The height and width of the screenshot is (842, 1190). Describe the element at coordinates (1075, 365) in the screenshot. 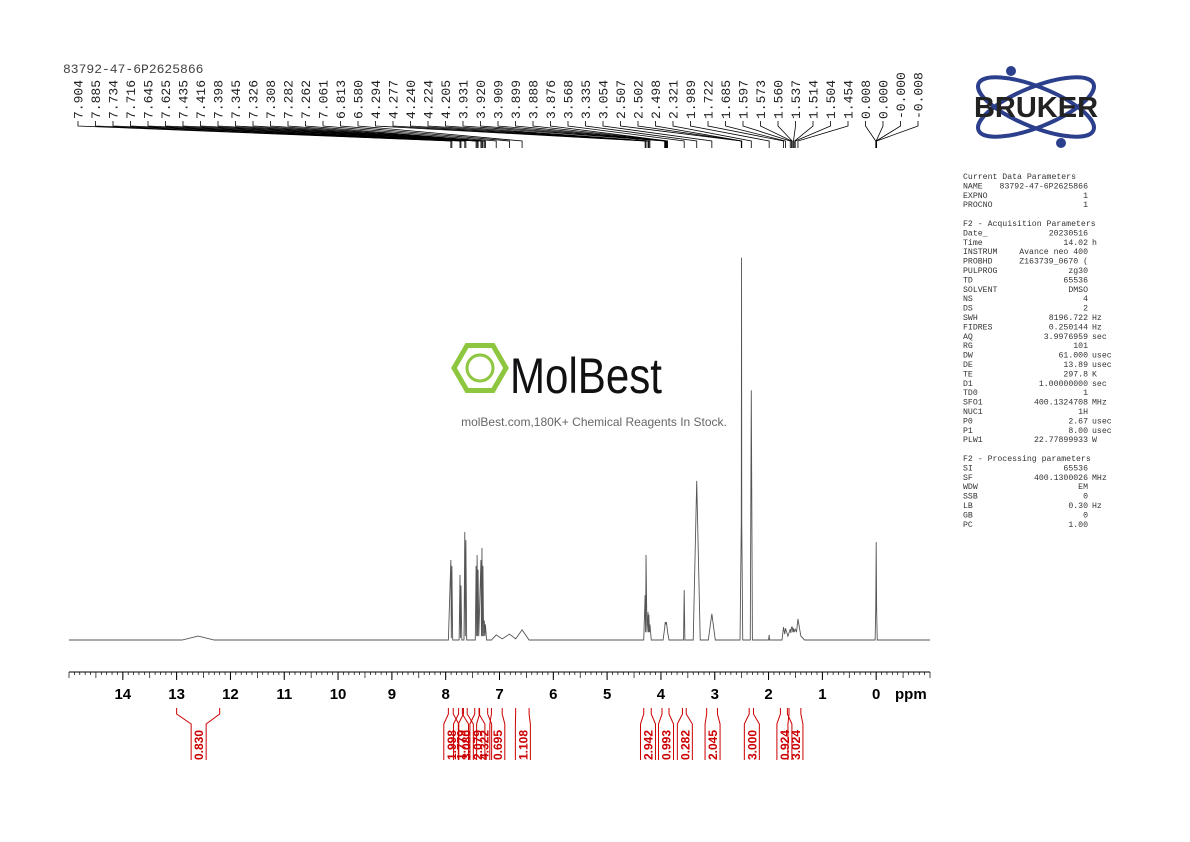

I see `param-value: 13.89` at that location.